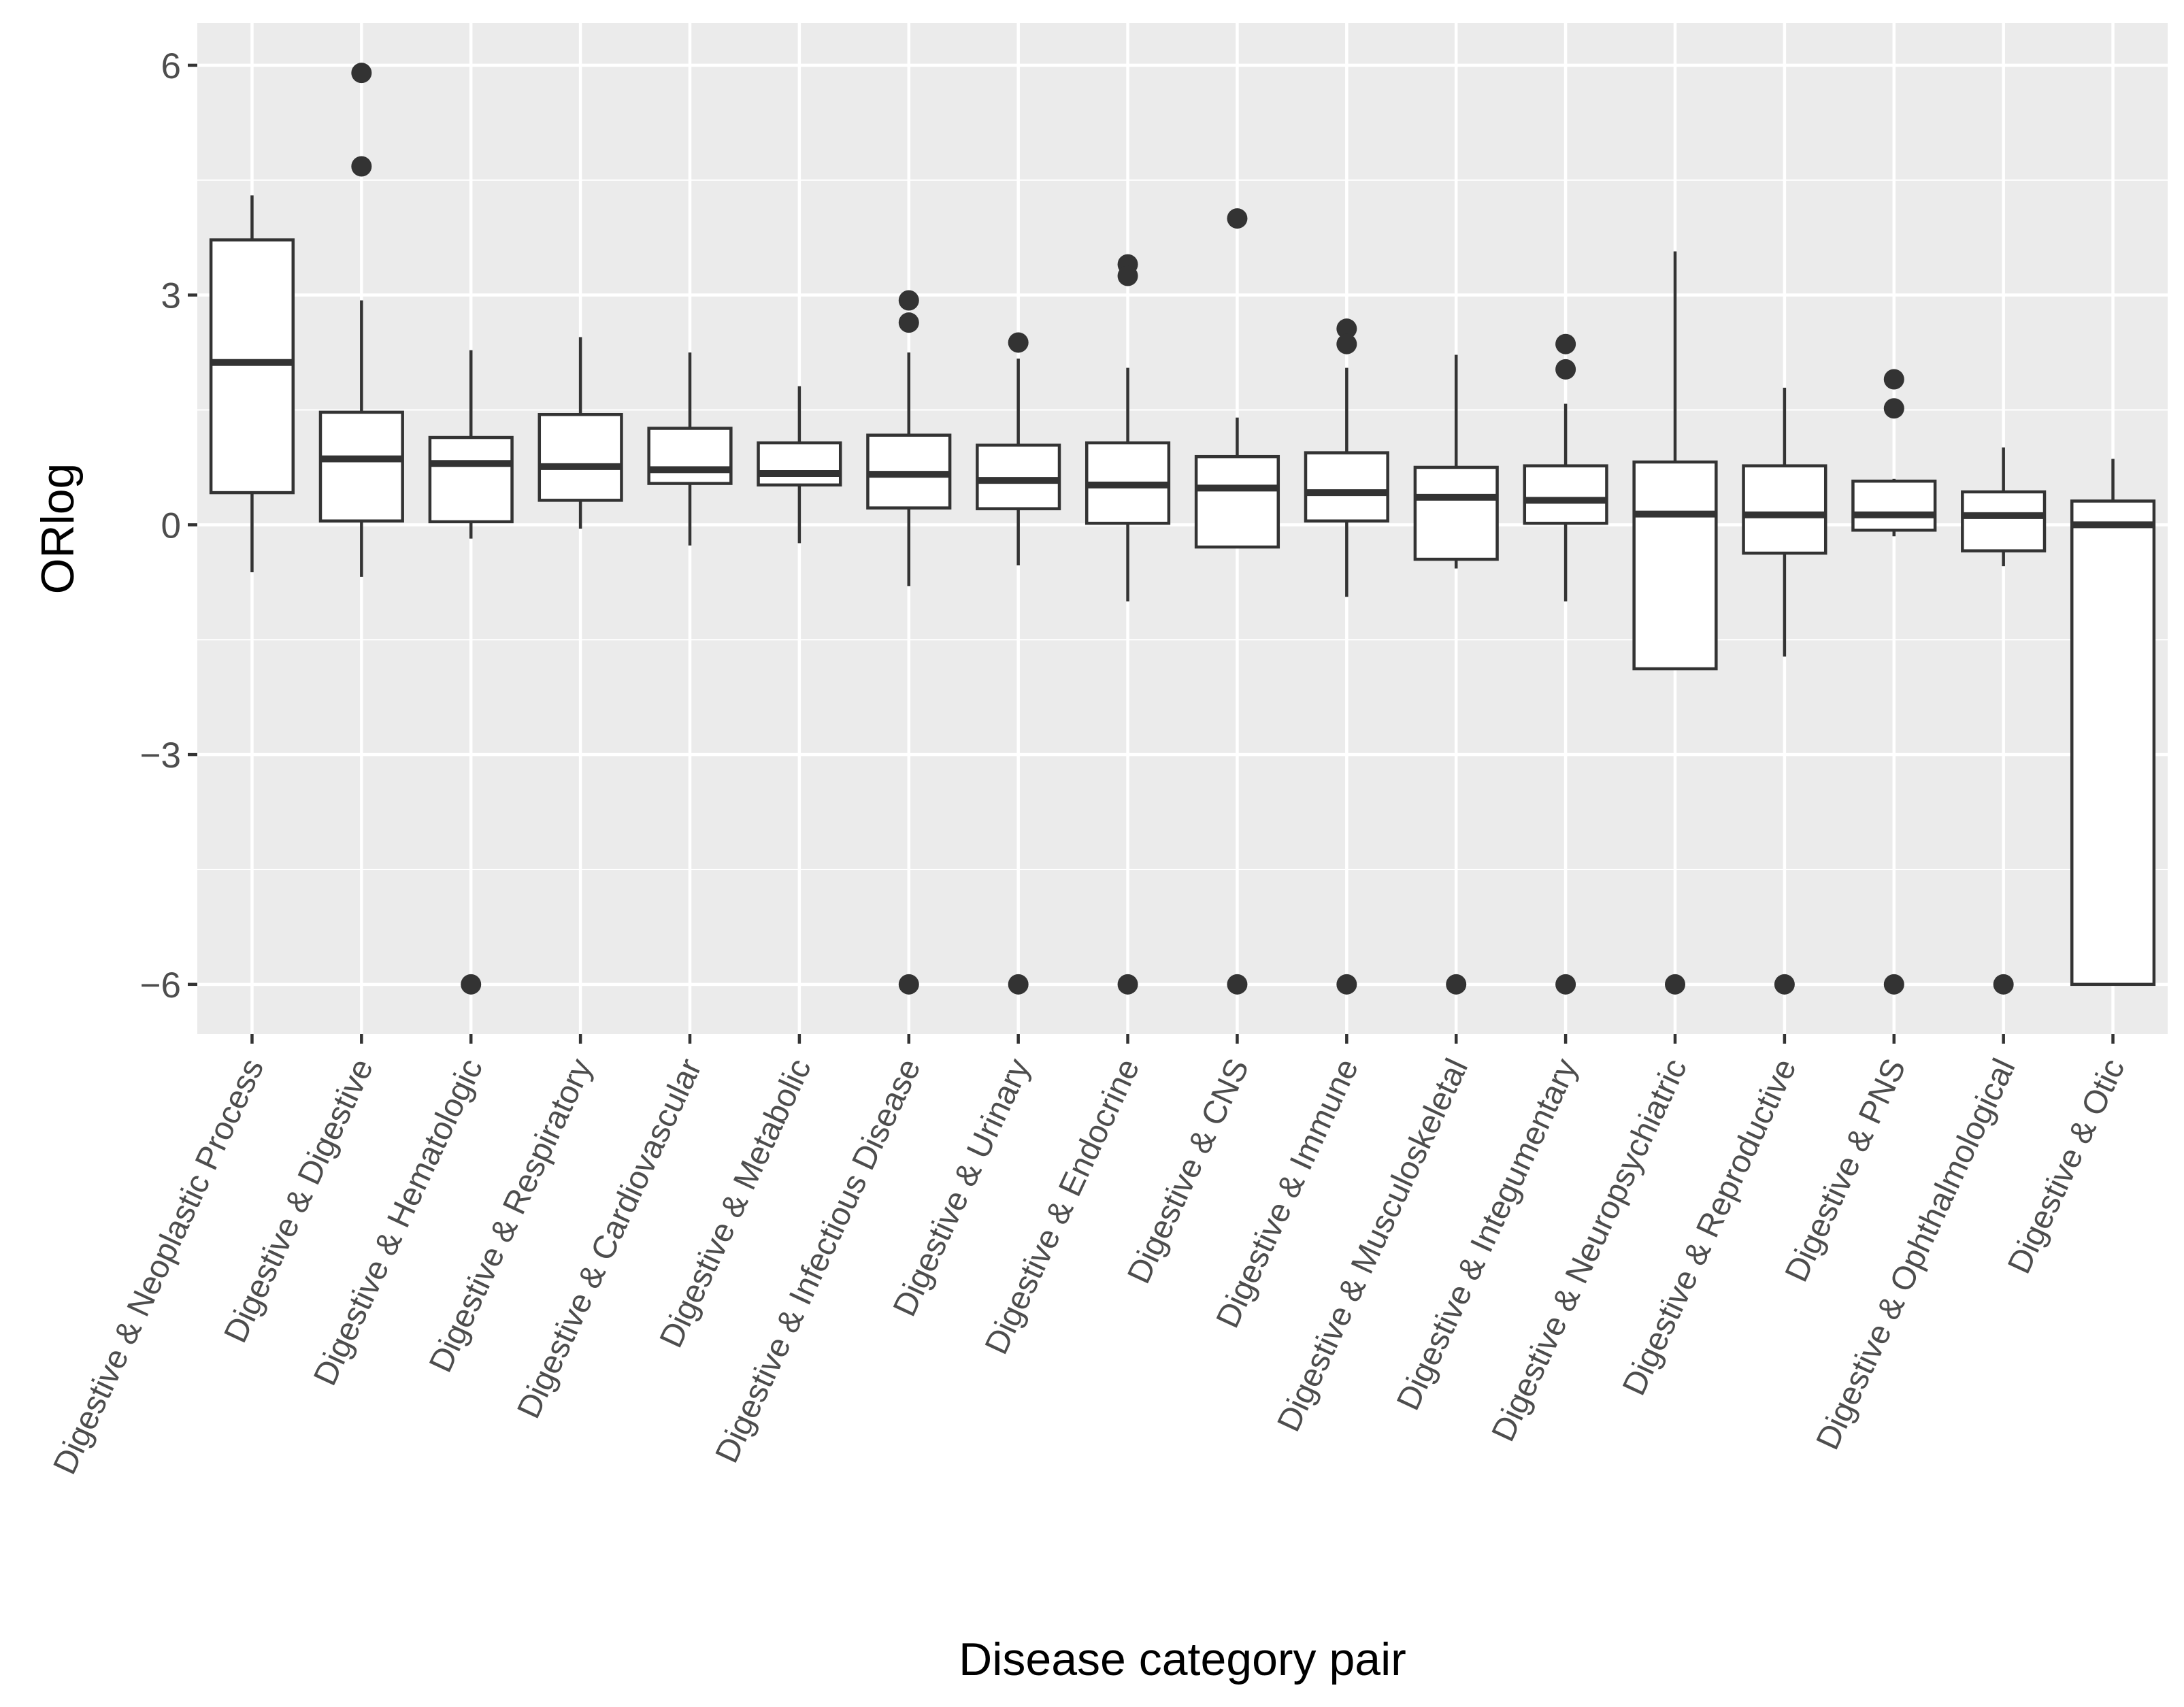  Describe the element at coordinates (161, 985) in the screenshot. I see `y-tick-label: −6` at that location.